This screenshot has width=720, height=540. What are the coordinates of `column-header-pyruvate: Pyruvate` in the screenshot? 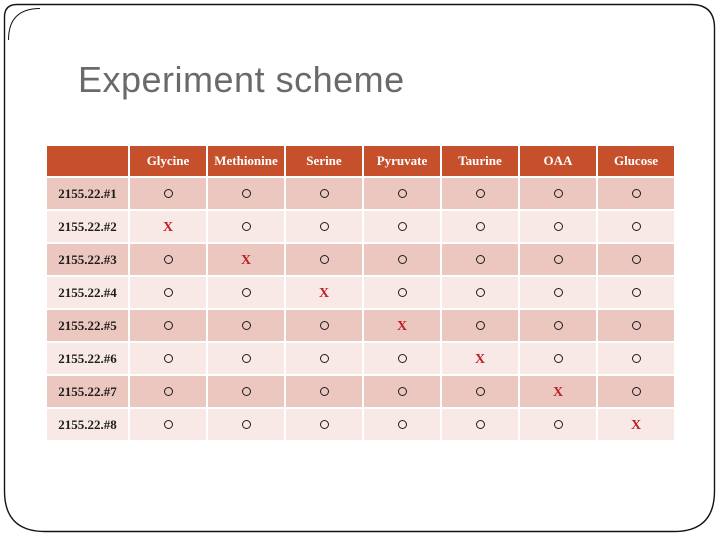 It's located at (402, 161).